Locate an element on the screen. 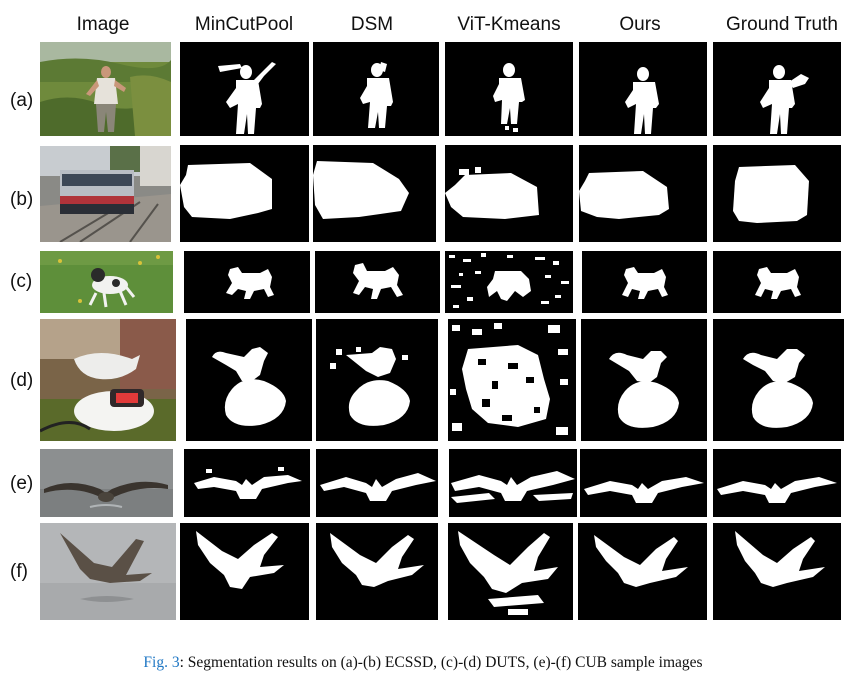 The height and width of the screenshot is (680, 846). mask-d-dsm is located at coordinates (377, 380).